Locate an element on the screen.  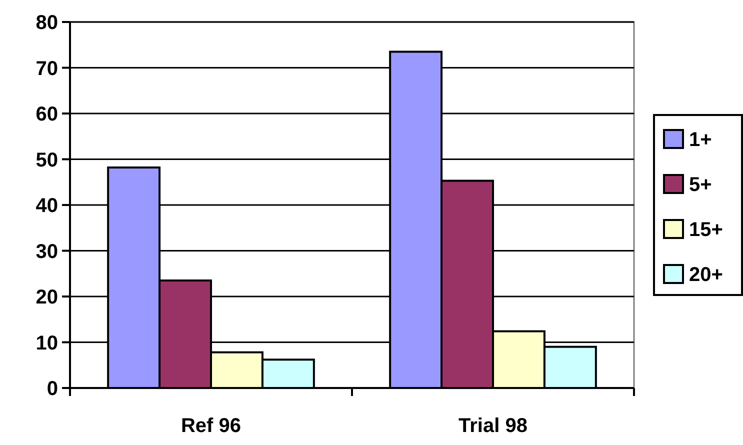
y-tick-label: 80 is located at coordinates (47, 23).